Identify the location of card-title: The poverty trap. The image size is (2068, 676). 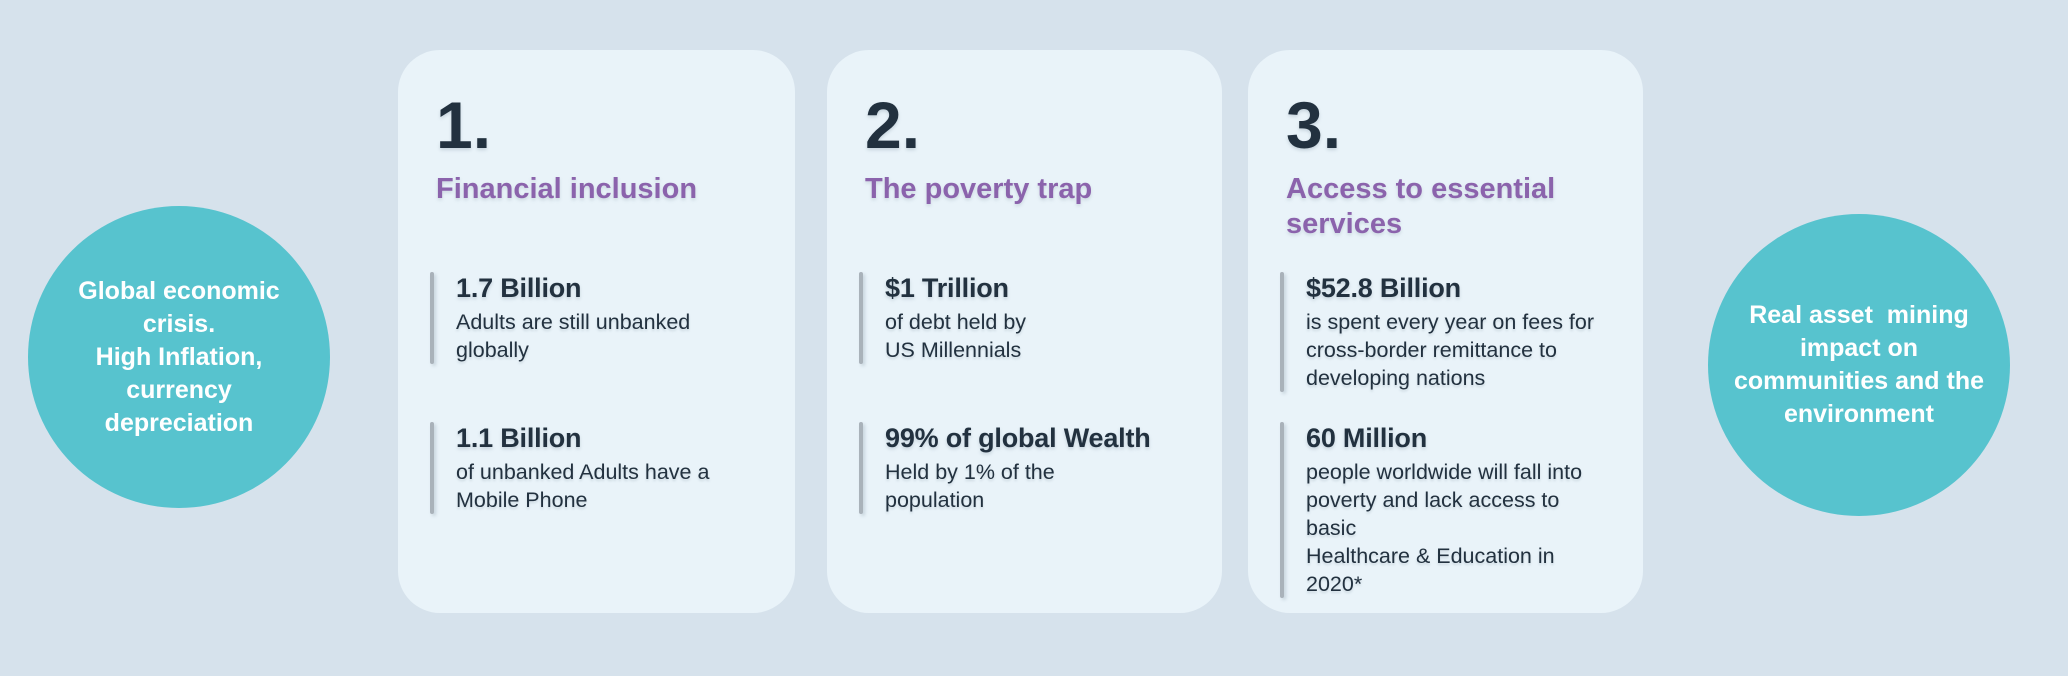
(979, 189).